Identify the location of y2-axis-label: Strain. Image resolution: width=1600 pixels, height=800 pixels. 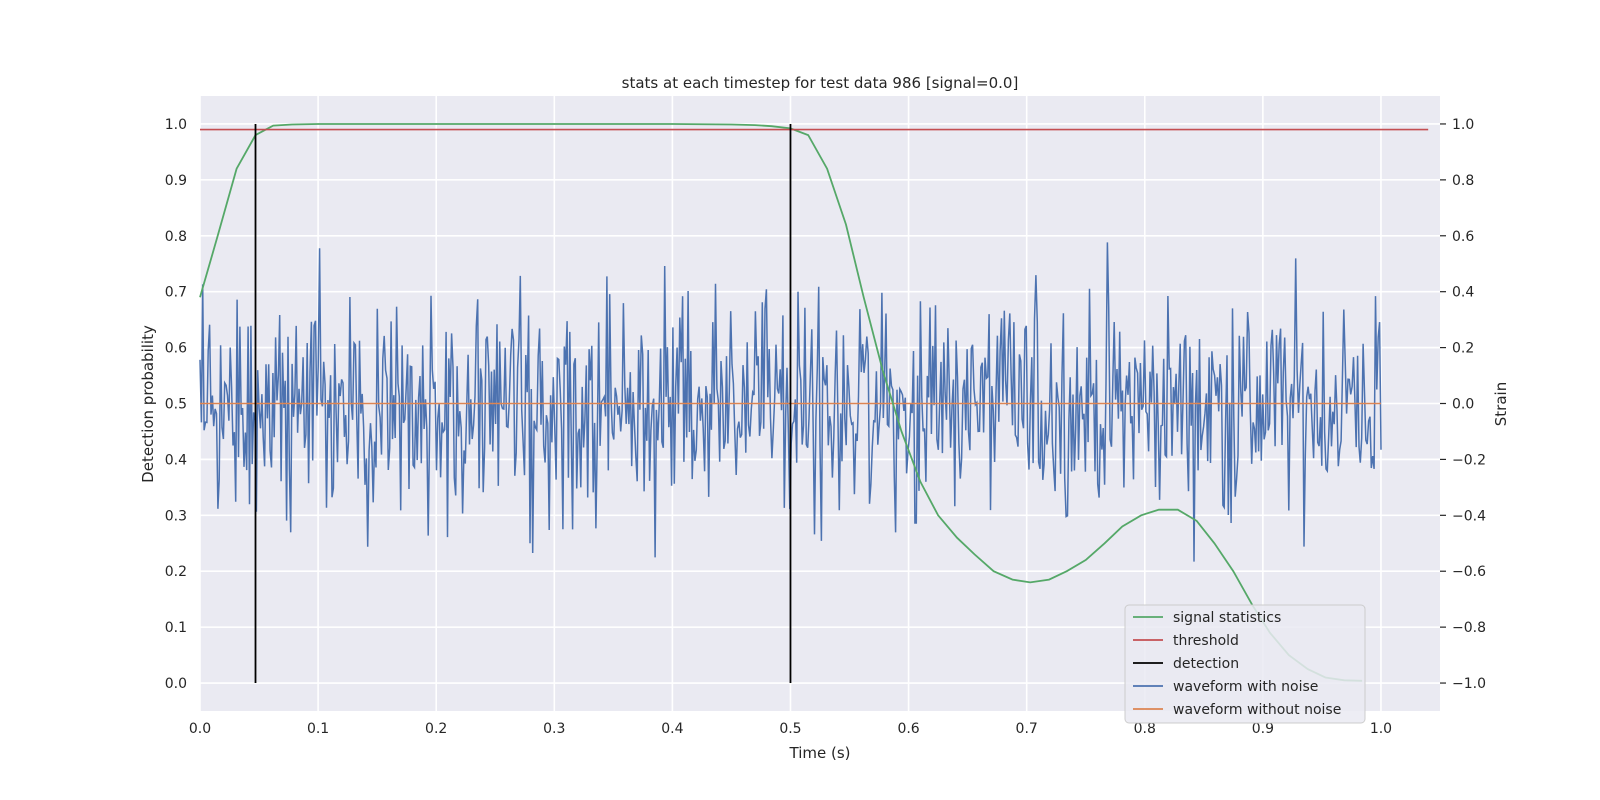
(1501, 404).